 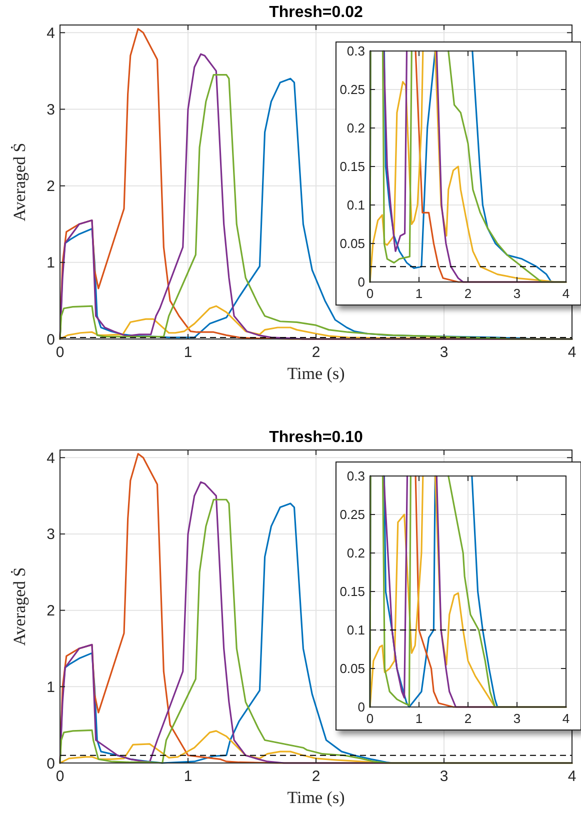 I want to click on chart-title: Thresh=0.02, so click(x=316, y=12).